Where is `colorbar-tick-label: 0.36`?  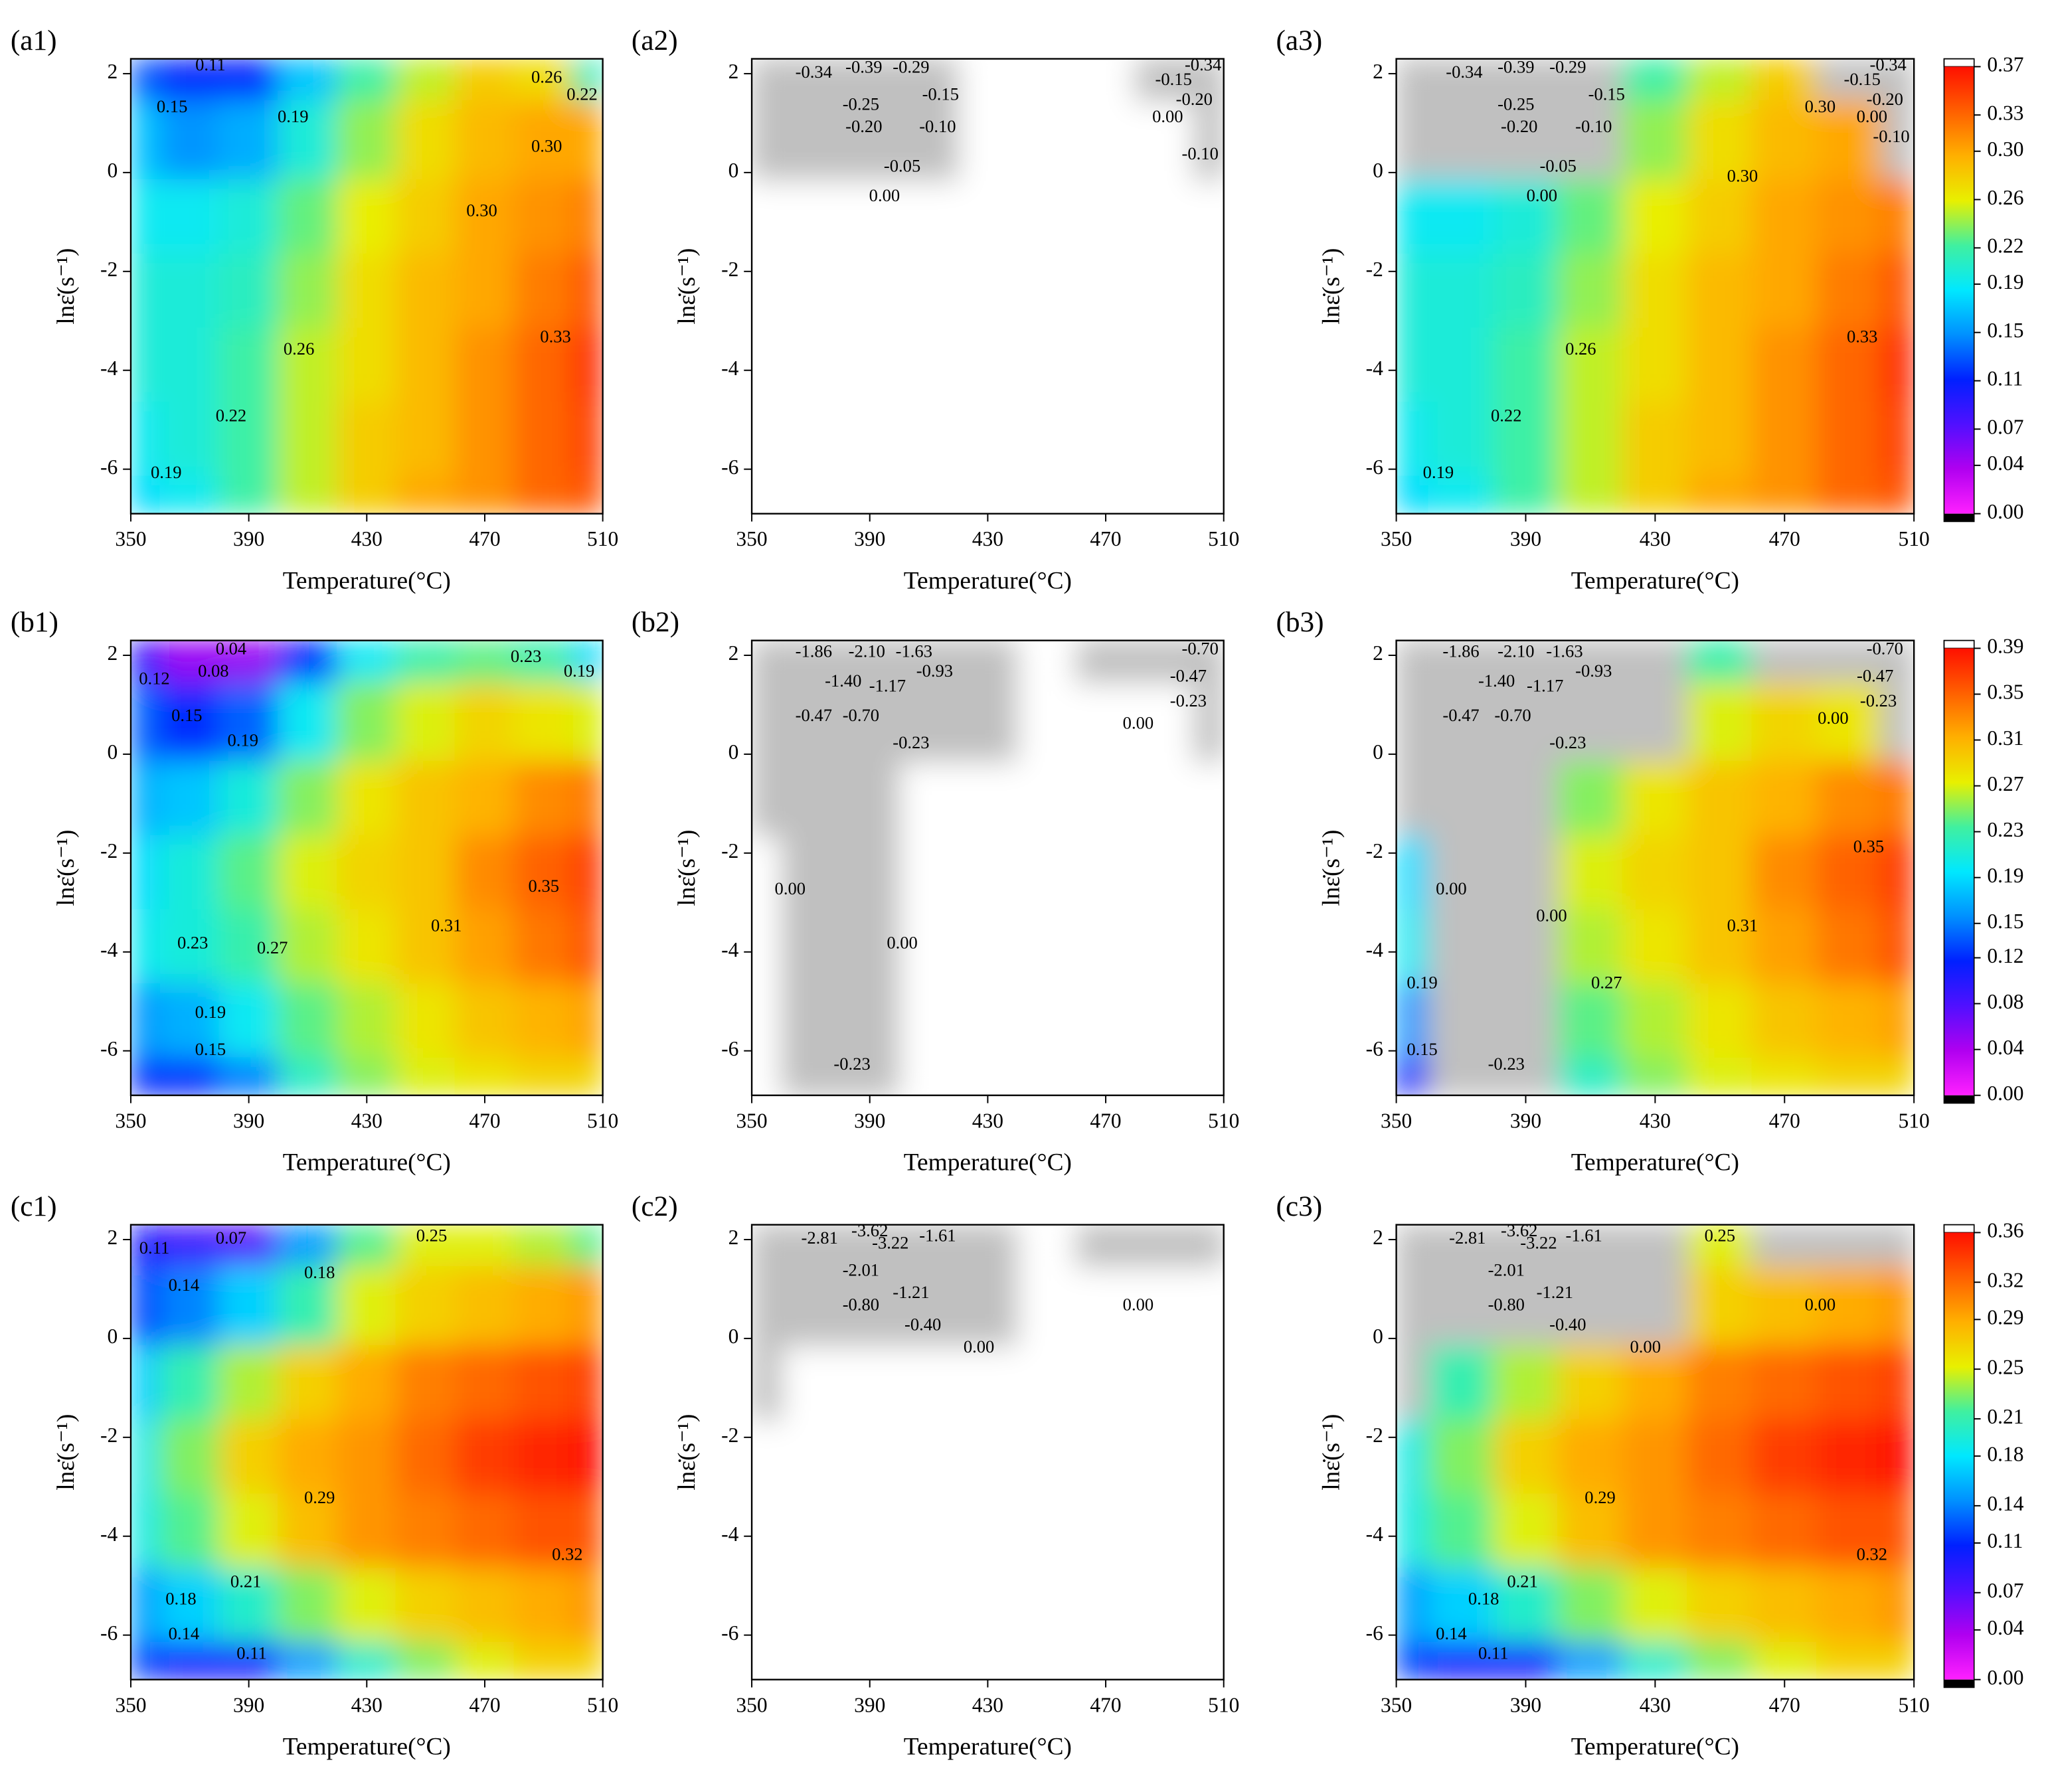 colorbar-tick-label: 0.36 is located at coordinates (2005, 1230).